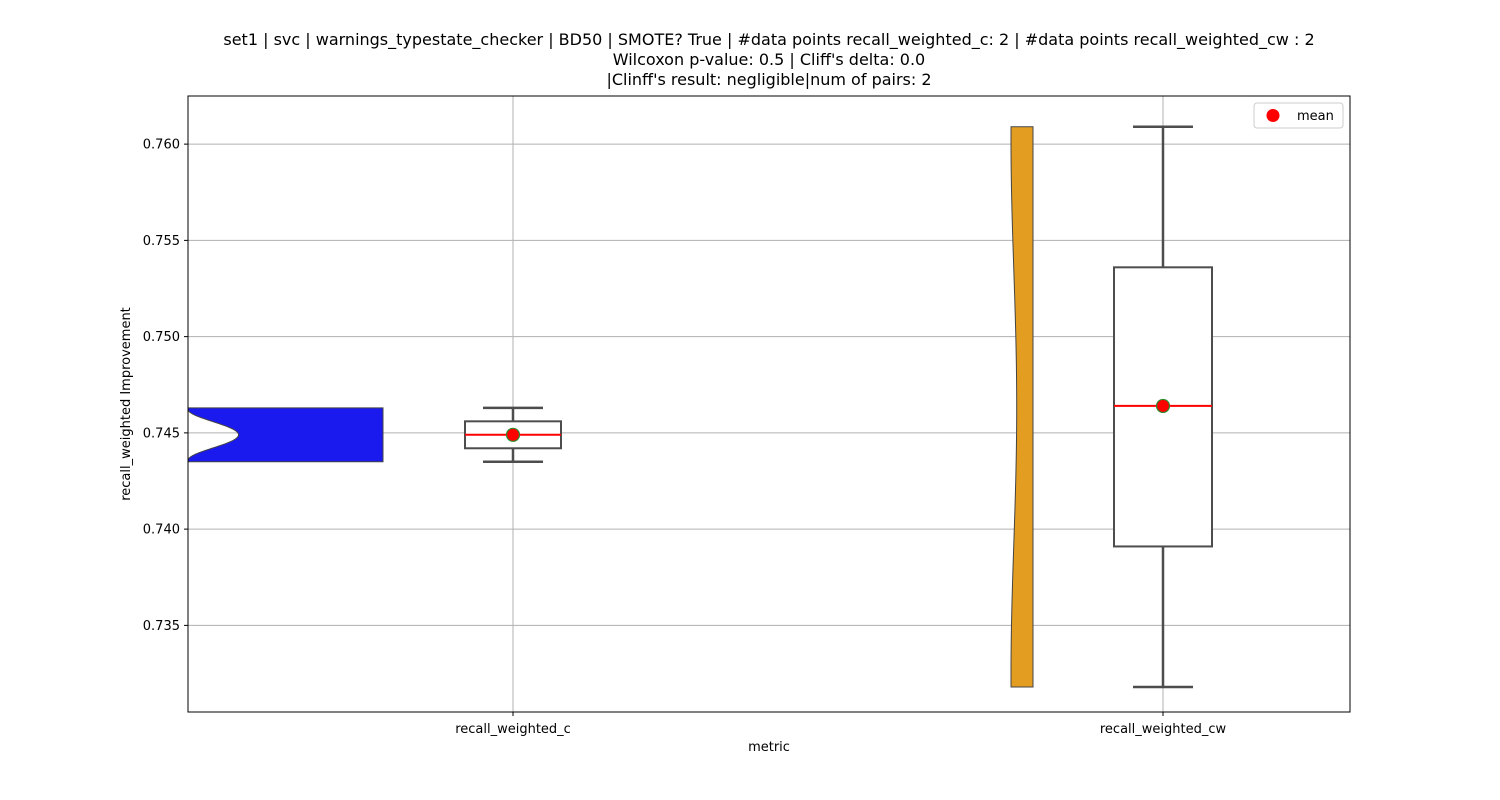 This screenshot has height=800, width=1500. What do you see at coordinates (161, 626) in the screenshot?
I see `y-tick-label: 0.735` at bounding box center [161, 626].